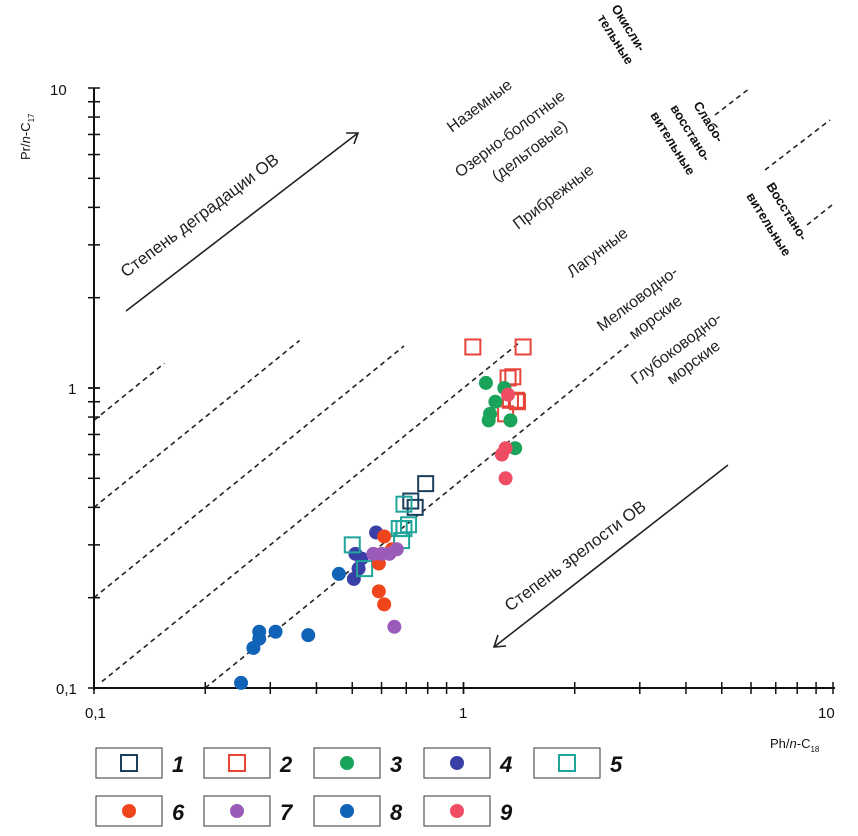 The height and width of the screenshot is (836, 858). I want to click on legend-item-2: 2, so click(248, 763).